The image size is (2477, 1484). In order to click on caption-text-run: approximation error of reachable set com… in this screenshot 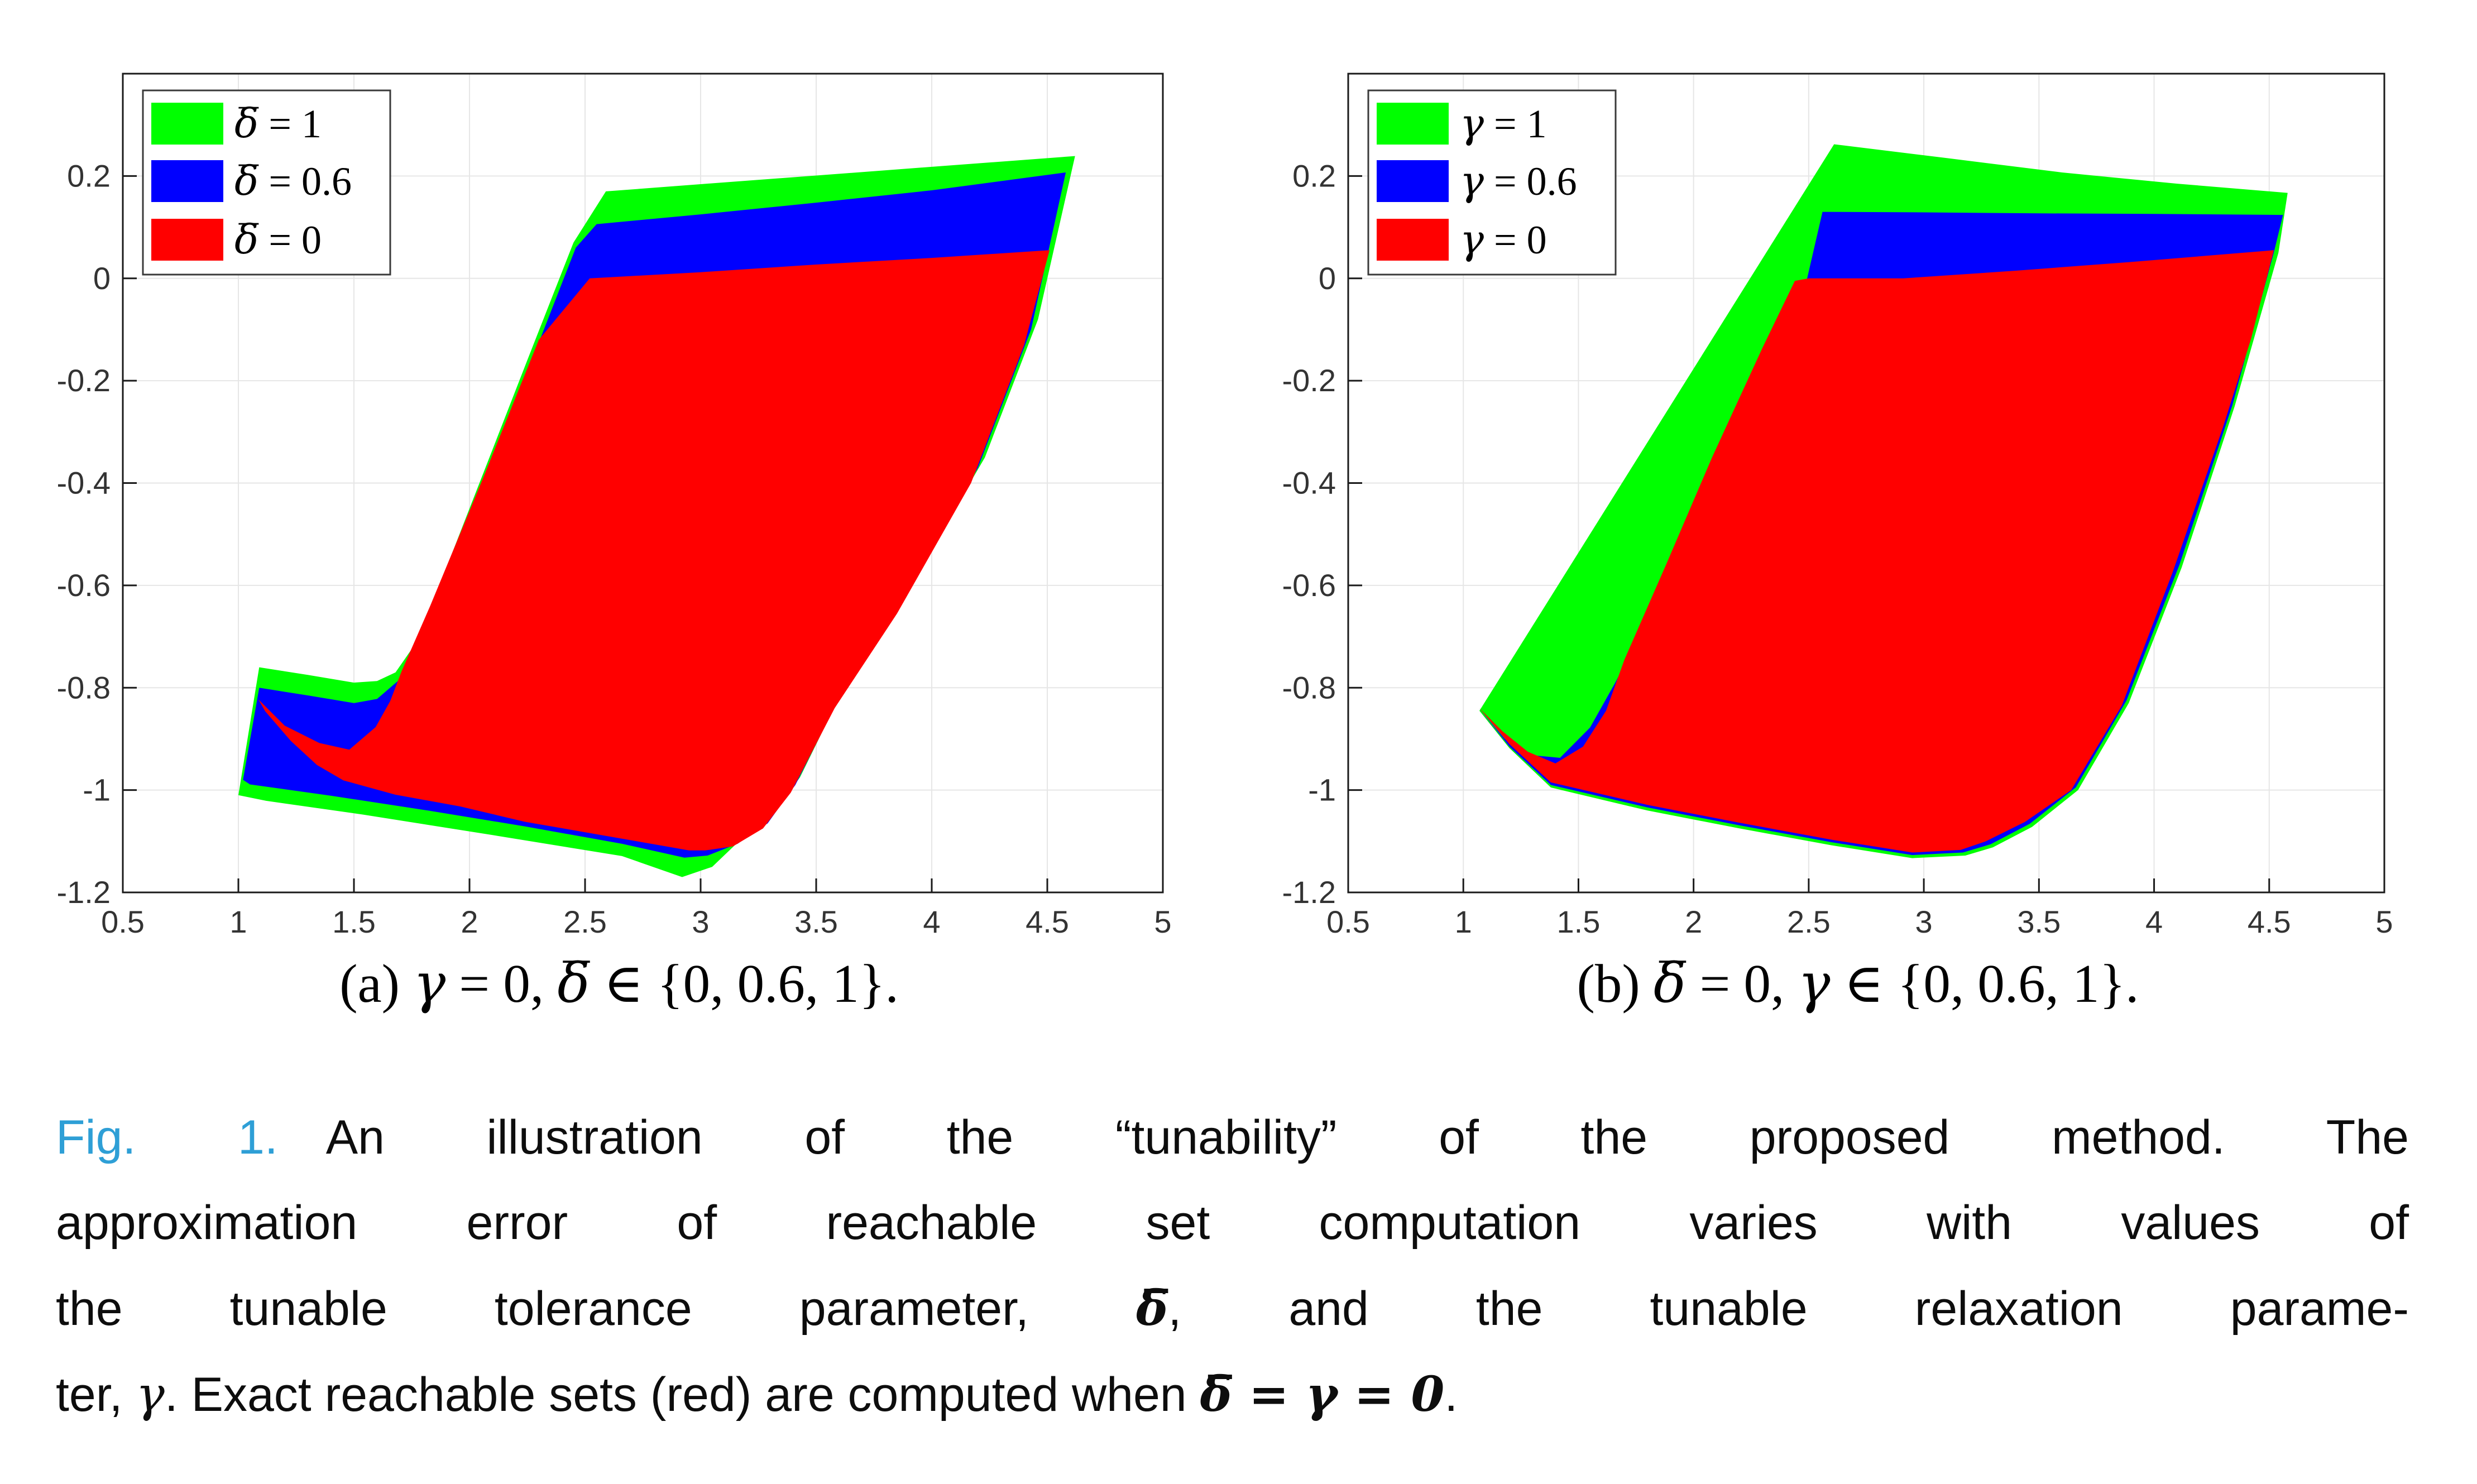, I will do `click(1232, 1223)`.